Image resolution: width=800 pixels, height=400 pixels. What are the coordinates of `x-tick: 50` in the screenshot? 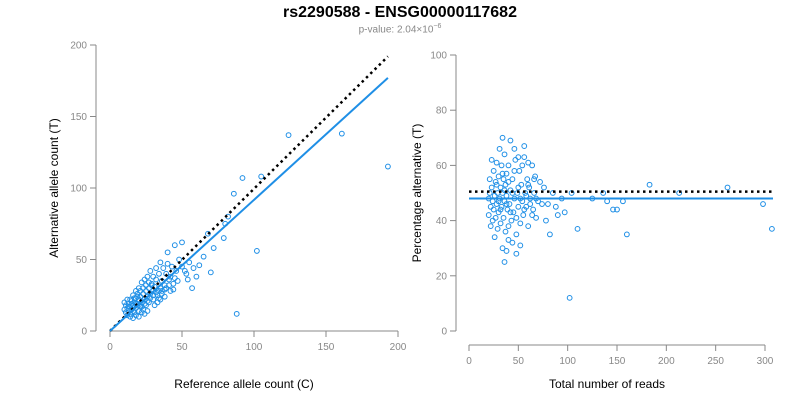 It's located at (519, 356).